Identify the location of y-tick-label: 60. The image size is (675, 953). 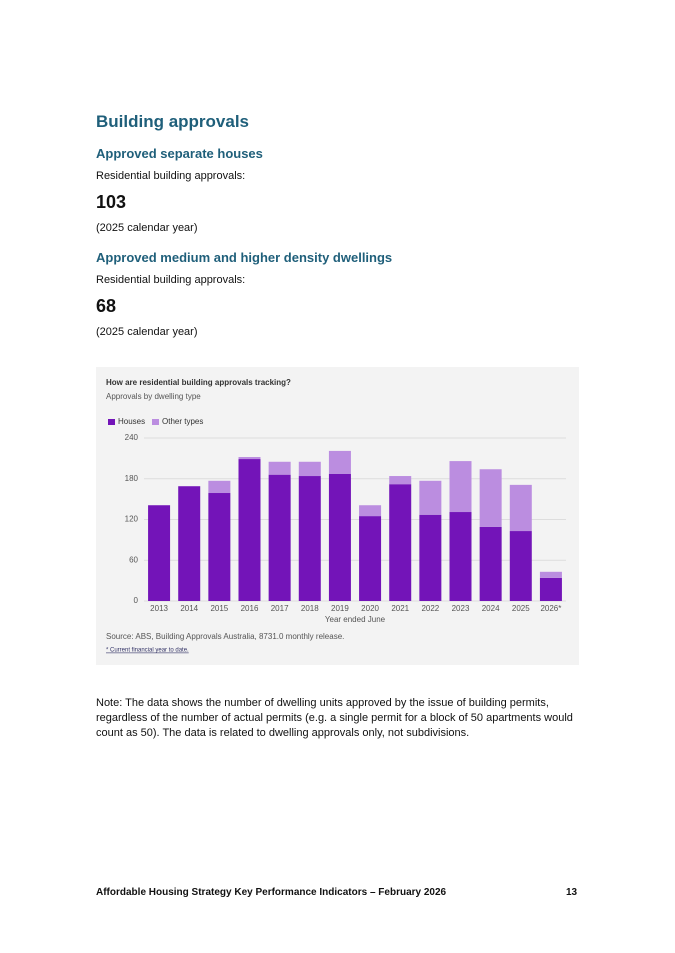
(133, 559).